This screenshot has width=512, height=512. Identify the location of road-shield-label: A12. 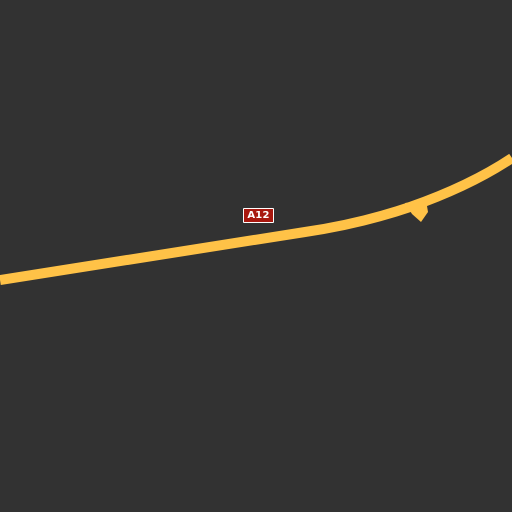
(258, 215).